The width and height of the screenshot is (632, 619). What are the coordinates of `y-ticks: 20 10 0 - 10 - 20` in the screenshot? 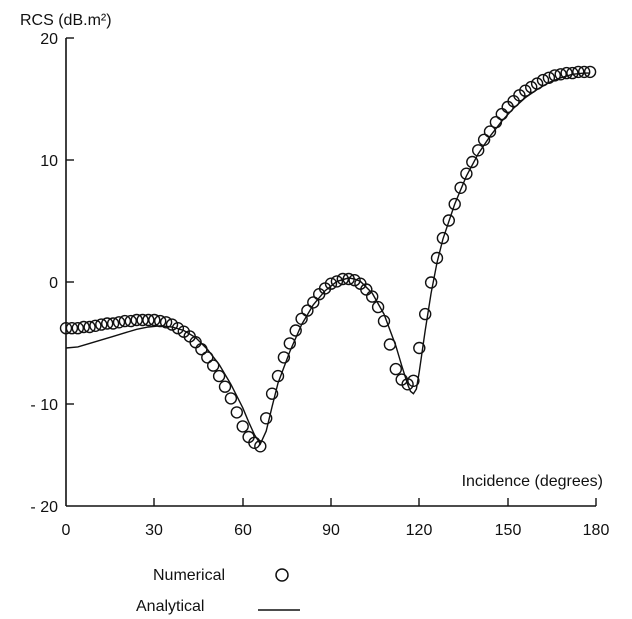 It's located at (52, 273).